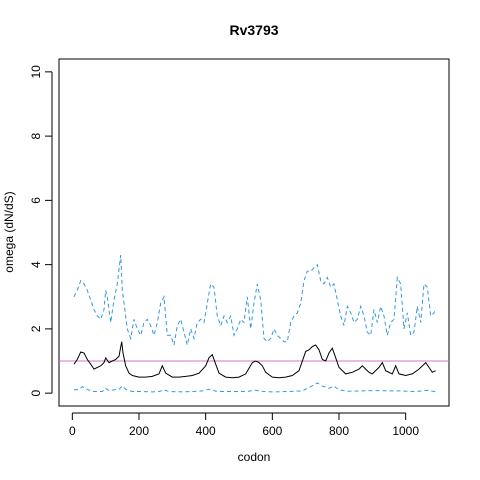 Image resolution: width=480 pixels, height=480 pixels. What do you see at coordinates (244, 425) in the screenshot?
I see `x-axis: 0 200 400 600 800 1000` at bounding box center [244, 425].